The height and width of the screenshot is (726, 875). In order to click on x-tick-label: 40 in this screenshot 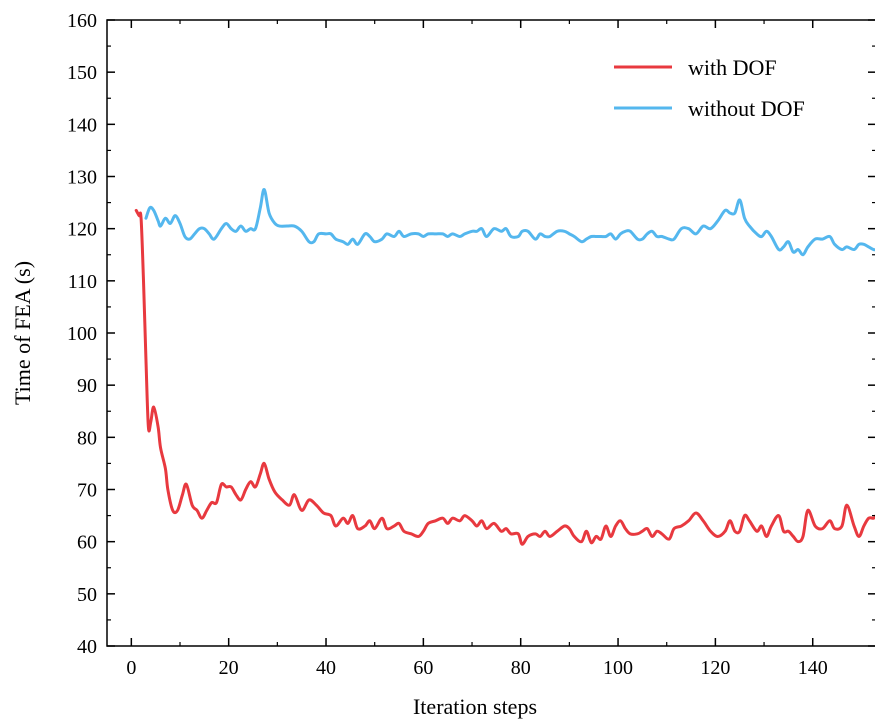, I will do `click(326, 668)`.